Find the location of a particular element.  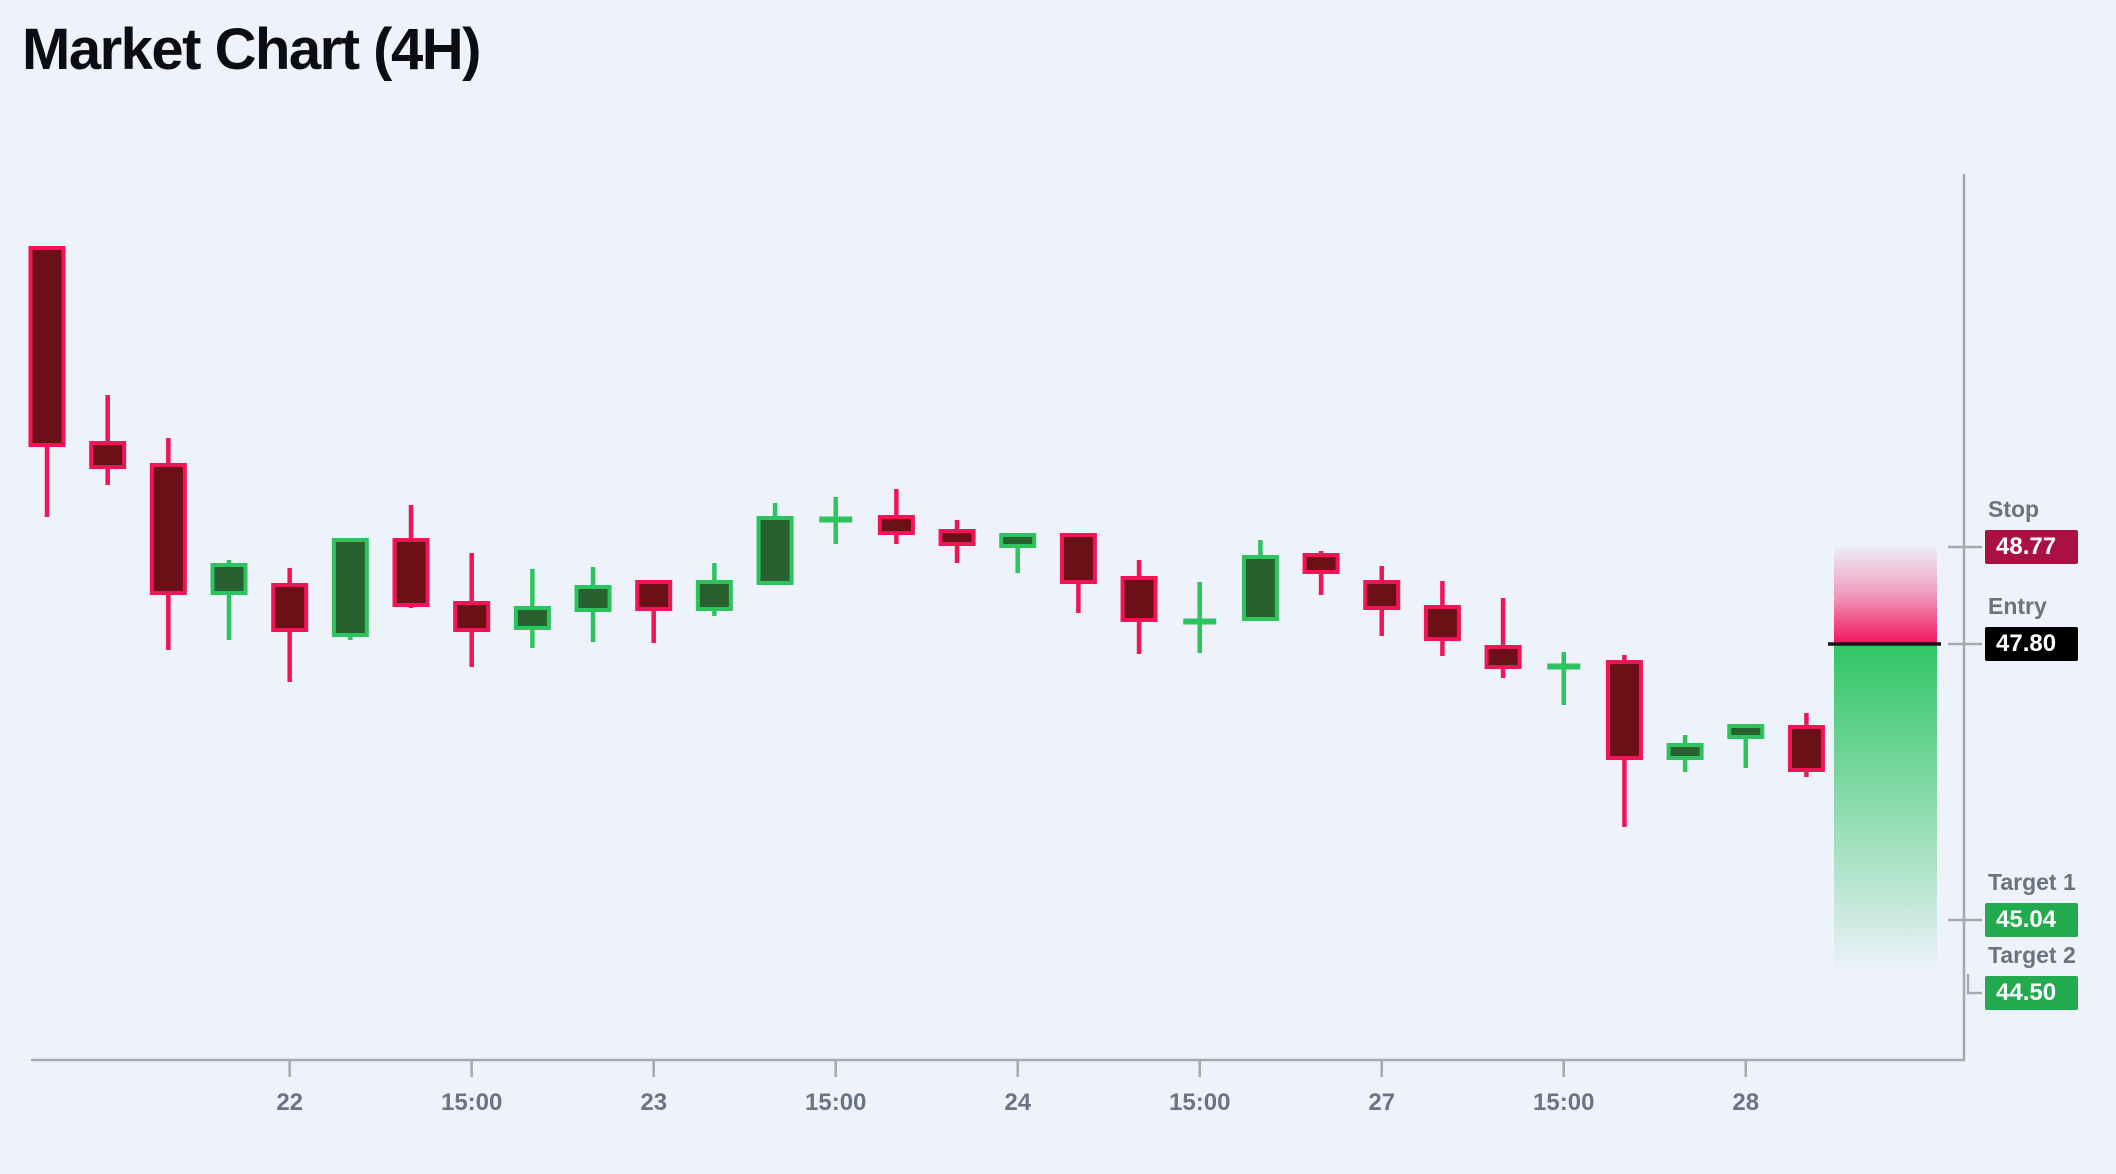

candle-18-body is located at coordinates (1078, 558).